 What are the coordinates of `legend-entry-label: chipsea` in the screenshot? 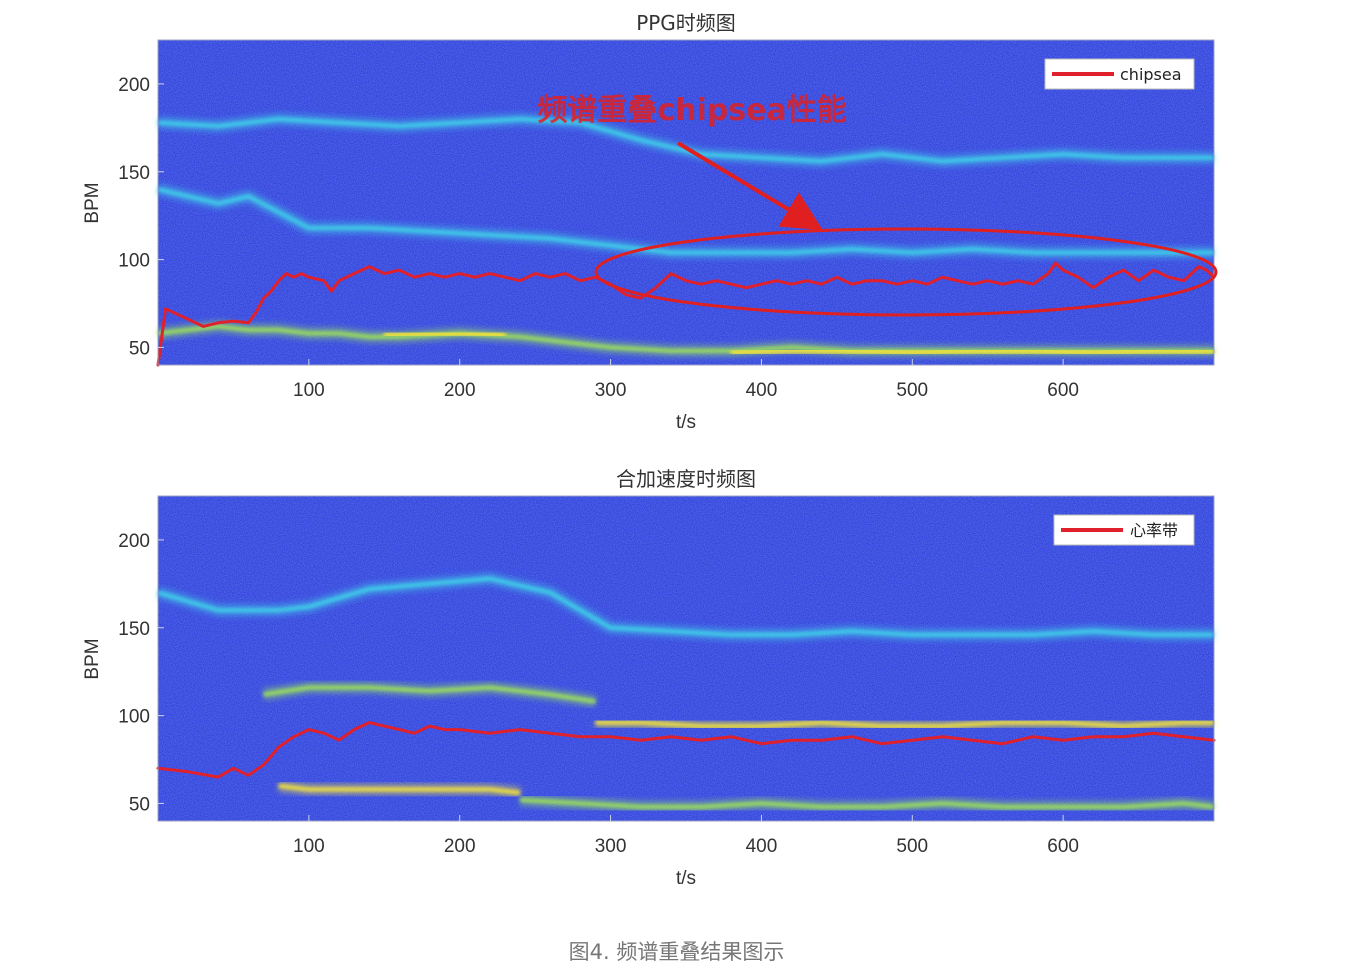 It's located at (1151, 74).